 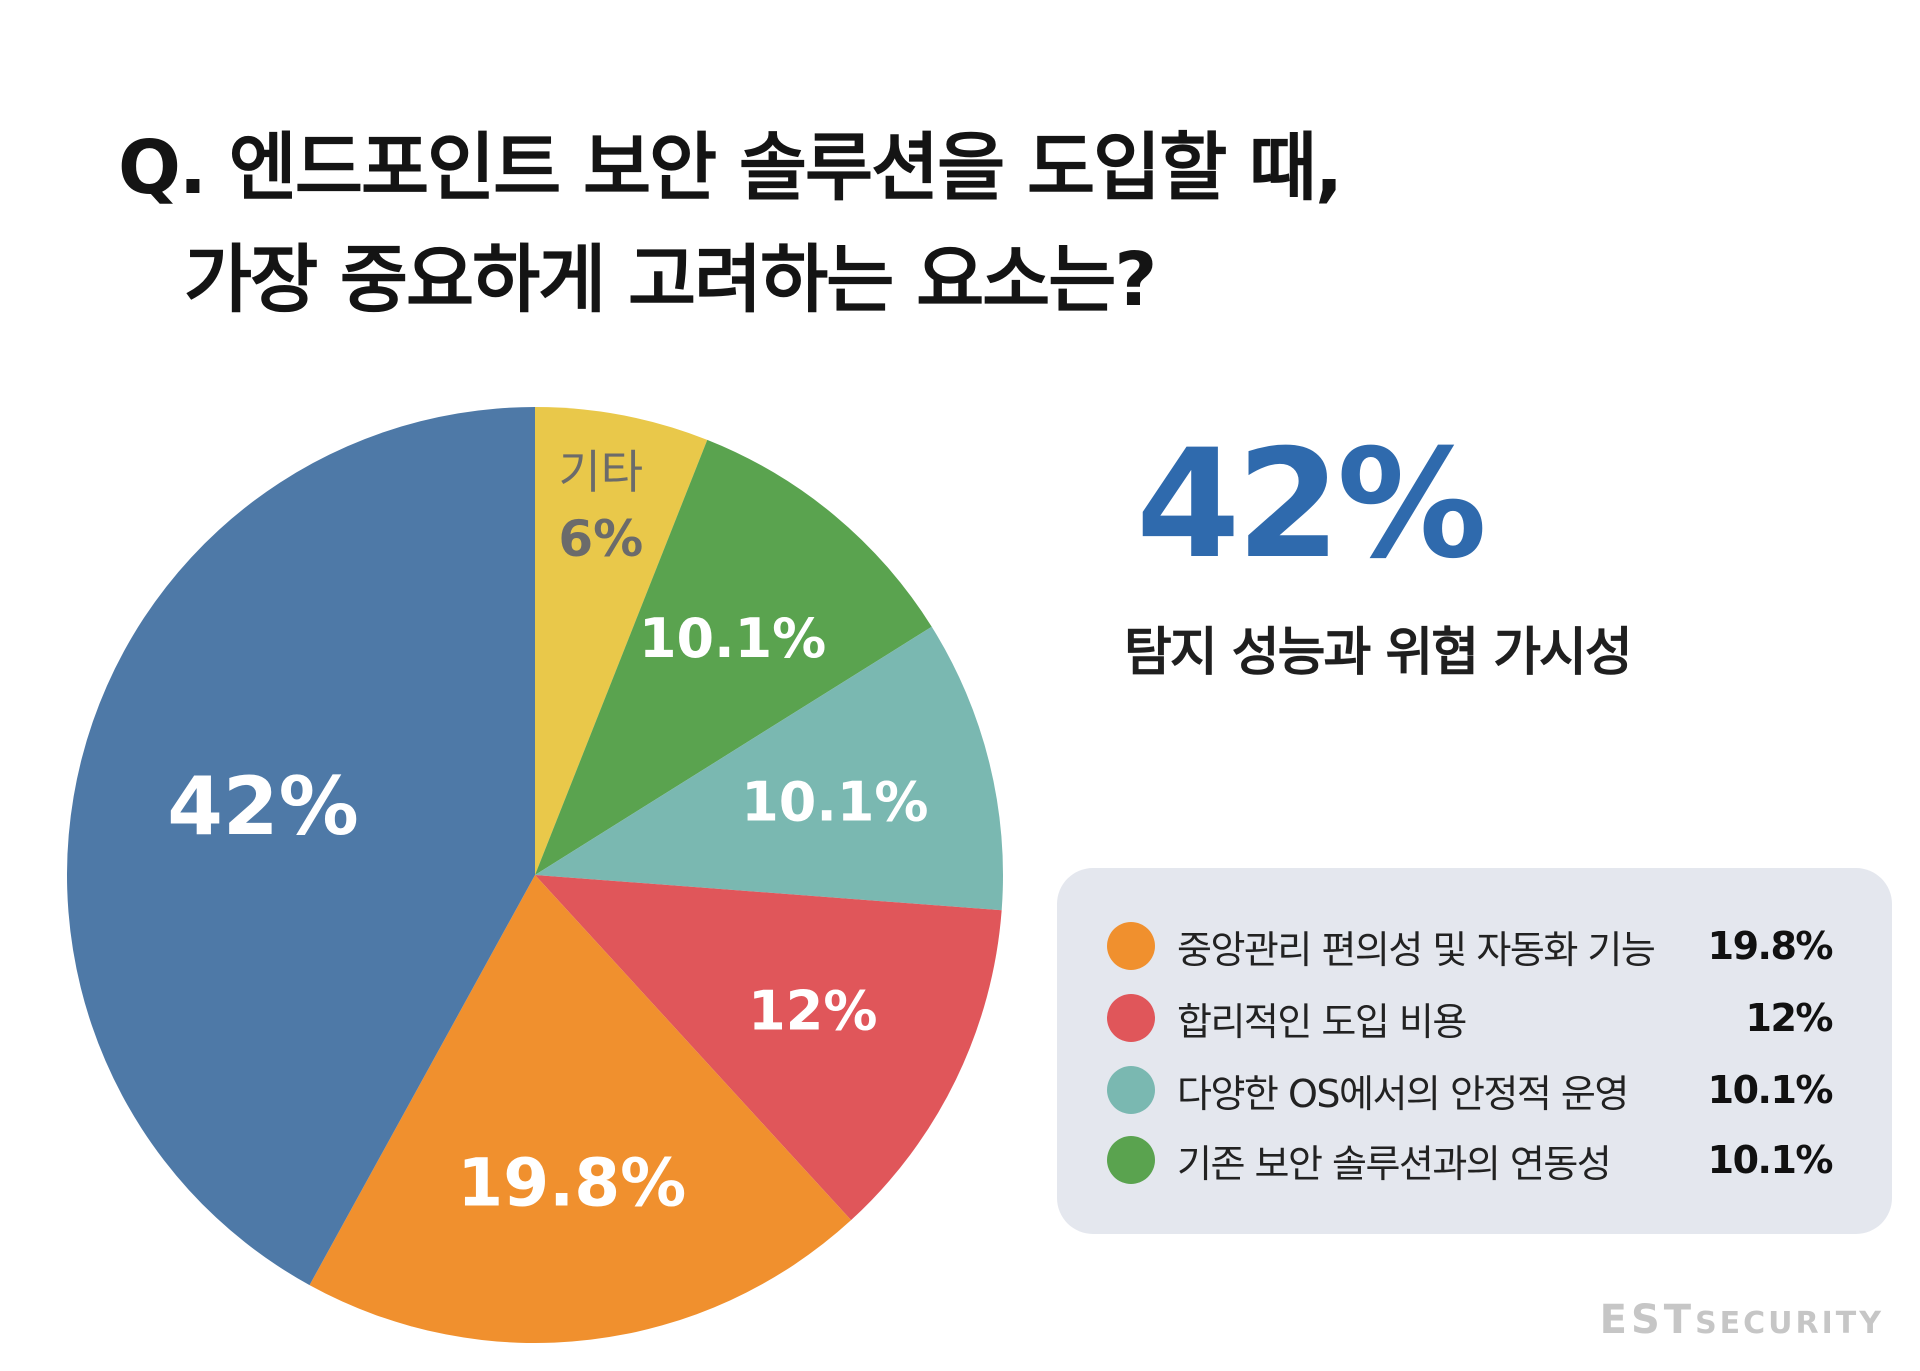 I want to click on slice-value-label: 6%, so click(x=600, y=539).